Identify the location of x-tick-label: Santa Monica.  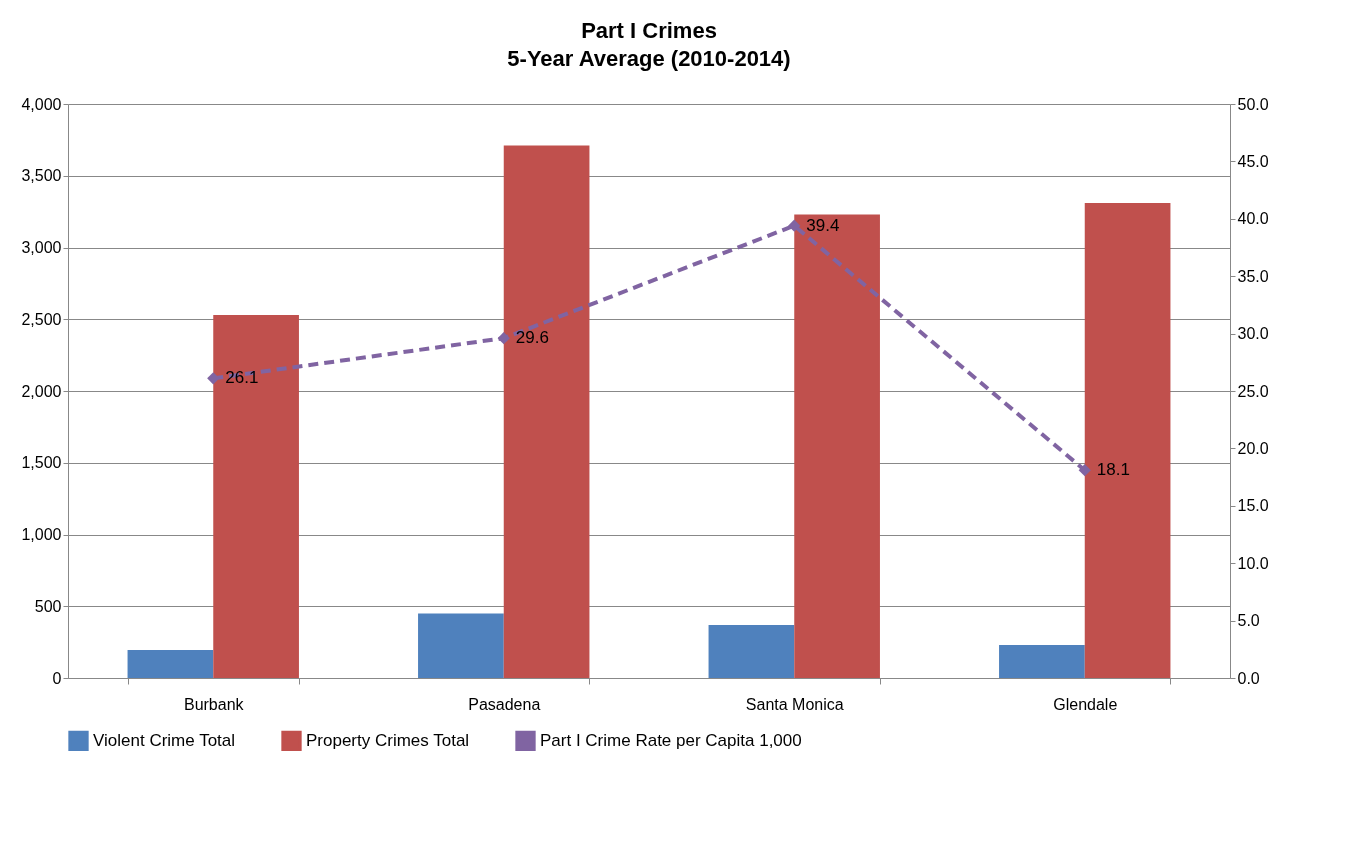
(794, 704).